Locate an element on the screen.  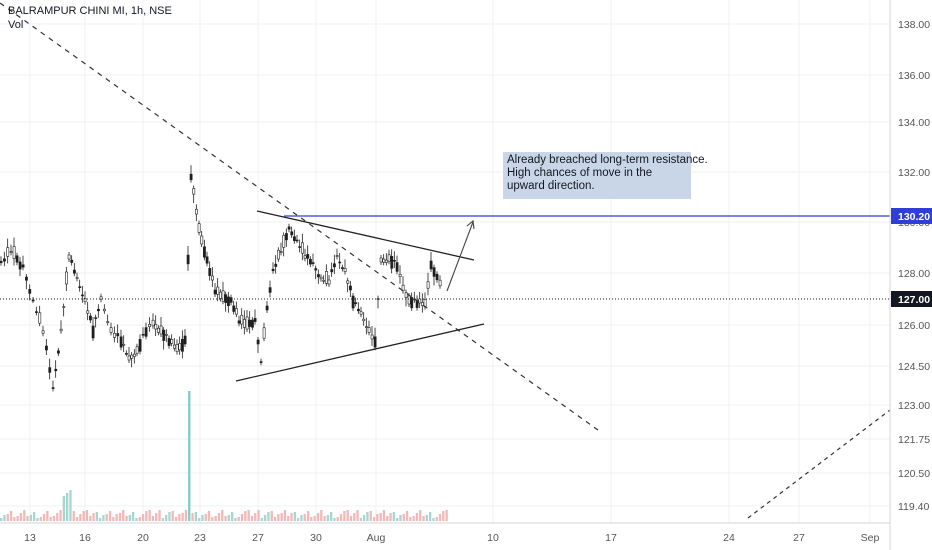
x-tick-label: 16 is located at coordinates (85, 538).